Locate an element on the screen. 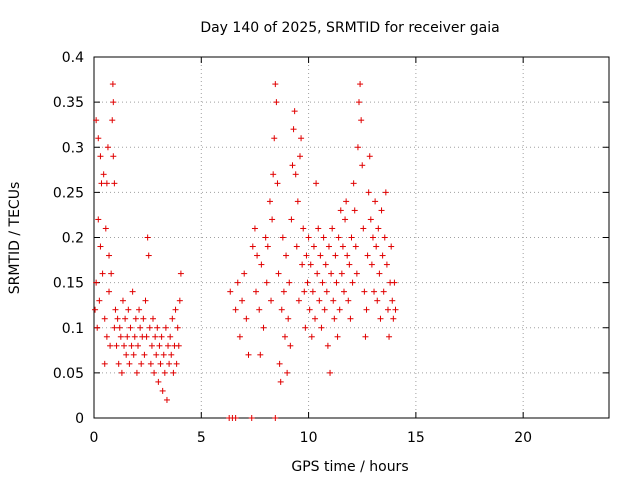 The width and height of the screenshot is (640, 480). y-tick-label: 0 is located at coordinates (79, 419).